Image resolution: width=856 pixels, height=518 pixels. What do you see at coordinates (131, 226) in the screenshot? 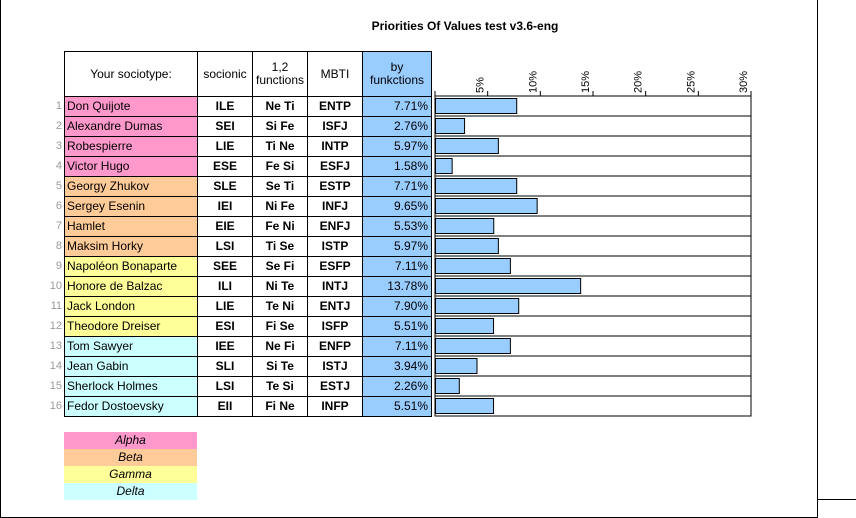
I see `sociotype-name-cell: Hamlet` at bounding box center [131, 226].